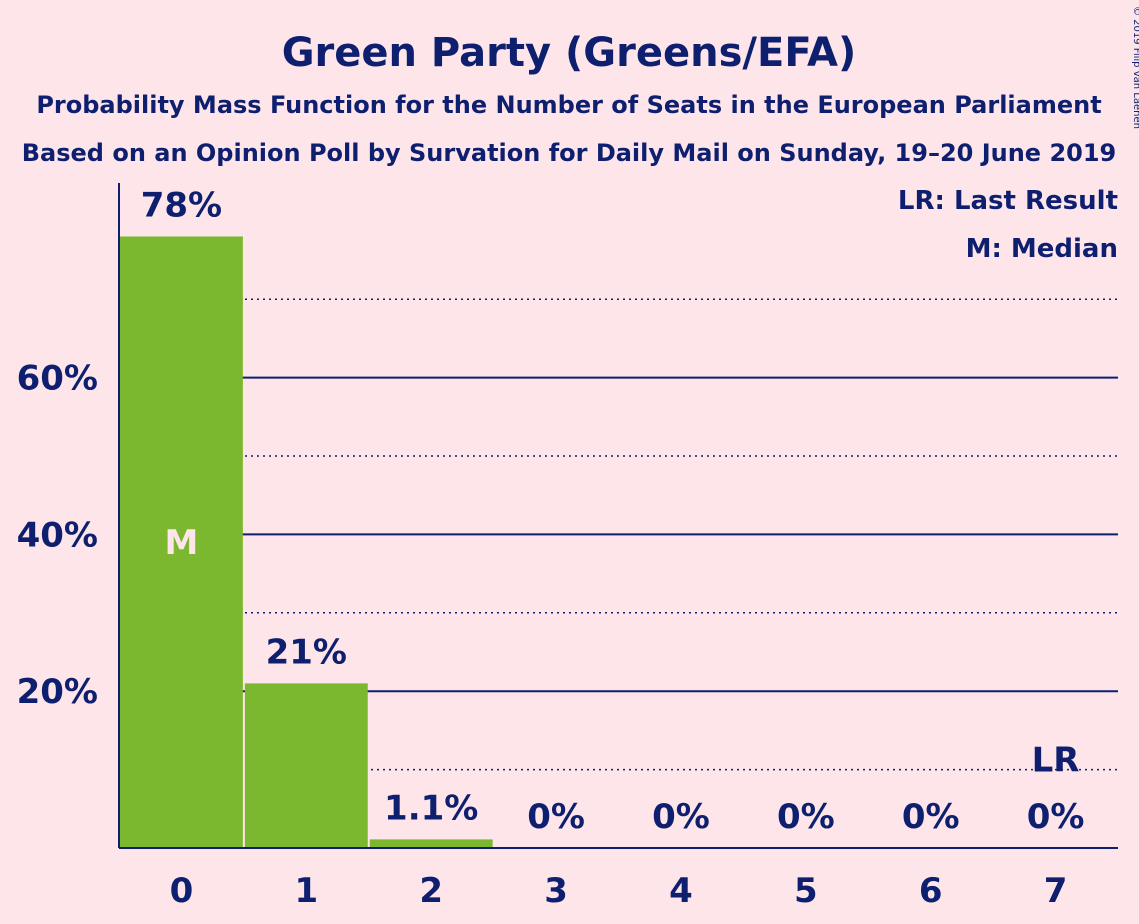 The image size is (1139, 924). What do you see at coordinates (182, 891) in the screenshot?
I see `x-tick-label: 0` at bounding box center [182, 891].